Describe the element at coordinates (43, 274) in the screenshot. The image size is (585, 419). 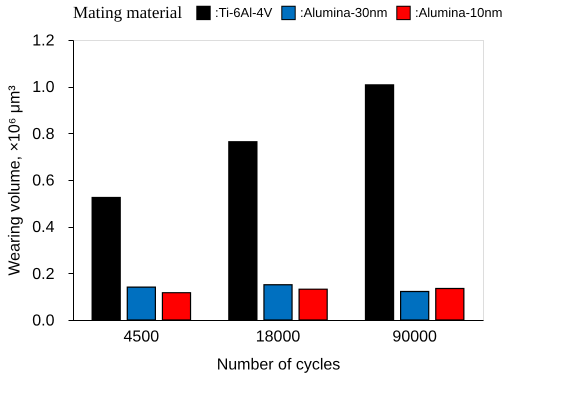
I see `y-tick-label: 0.2` at that location.